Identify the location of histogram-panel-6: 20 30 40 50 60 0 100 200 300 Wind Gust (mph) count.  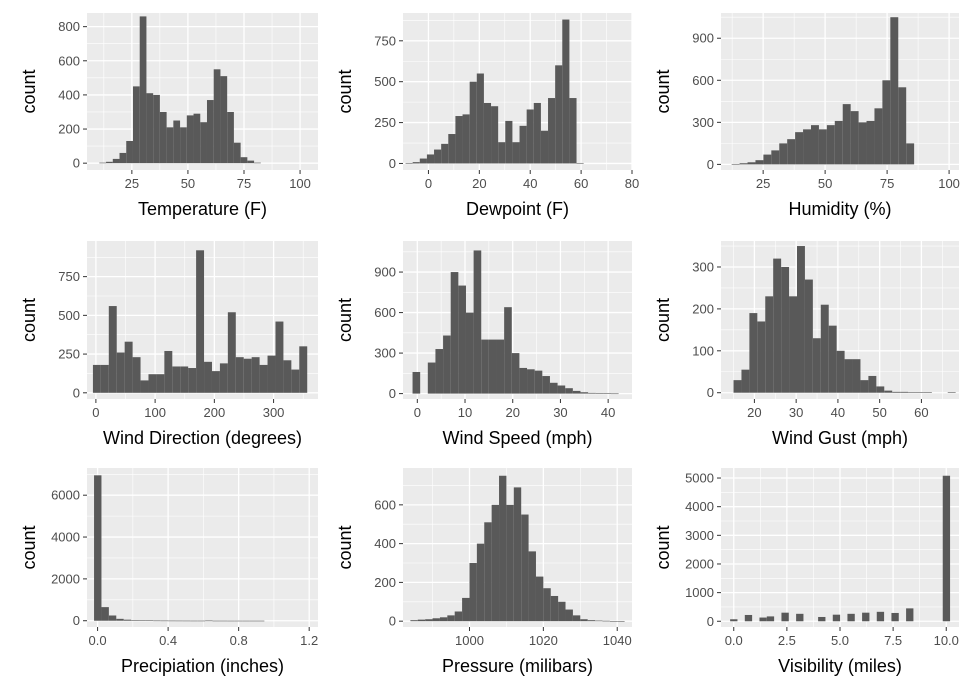
(806, 344).